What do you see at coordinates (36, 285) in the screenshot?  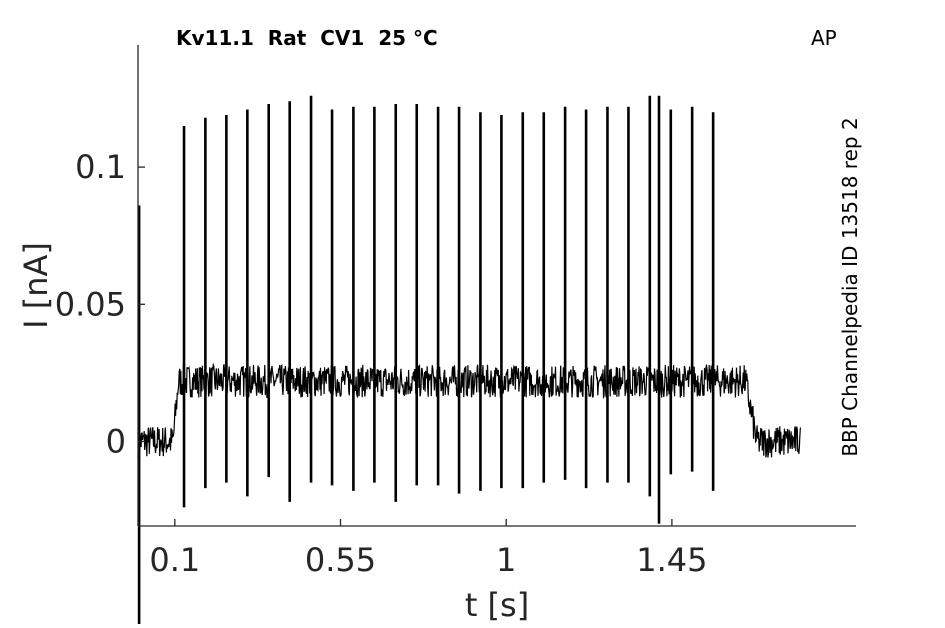 I see `y-axis-label: I [nA]` at bounding box center [36, 285].